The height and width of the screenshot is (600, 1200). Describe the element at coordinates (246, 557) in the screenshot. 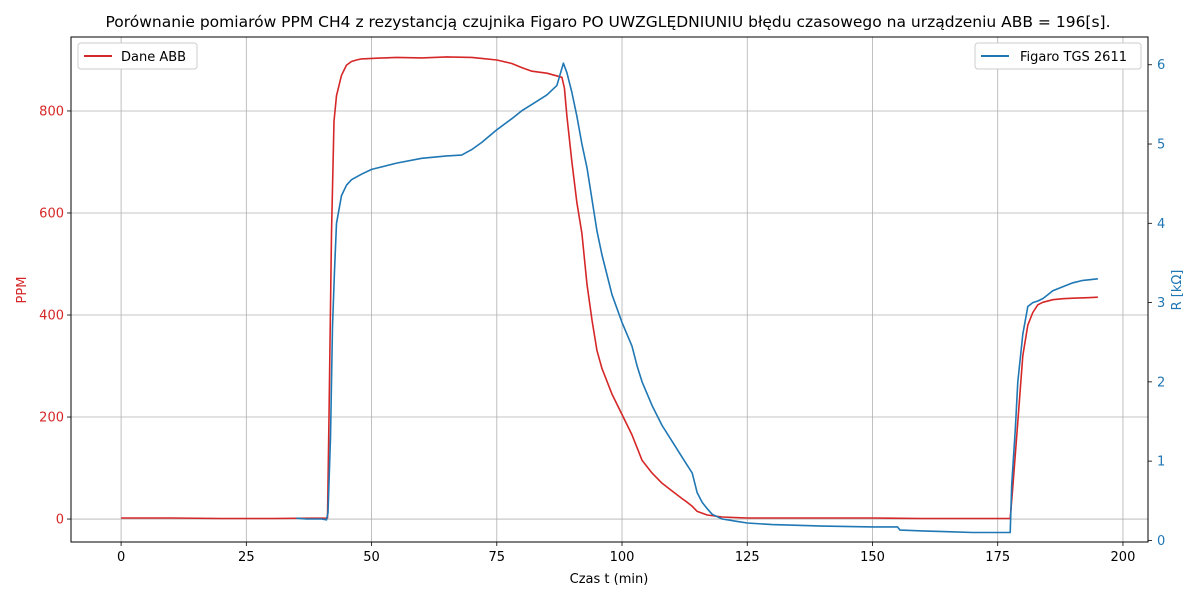

I see `x-tick-label: 25` at that location.